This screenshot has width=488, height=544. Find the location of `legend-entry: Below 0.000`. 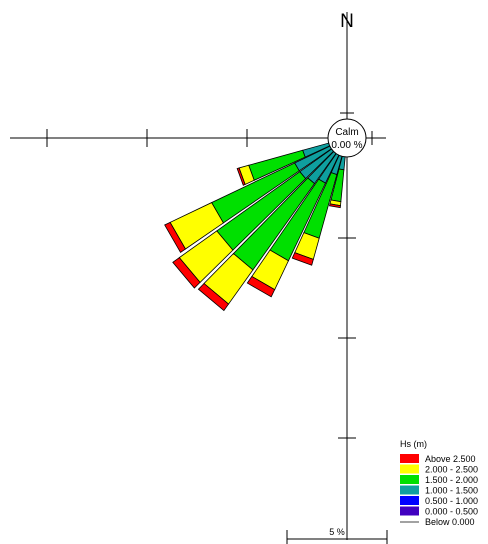

legend-entry: Below 0.000 is located at coordinates (437, 522).